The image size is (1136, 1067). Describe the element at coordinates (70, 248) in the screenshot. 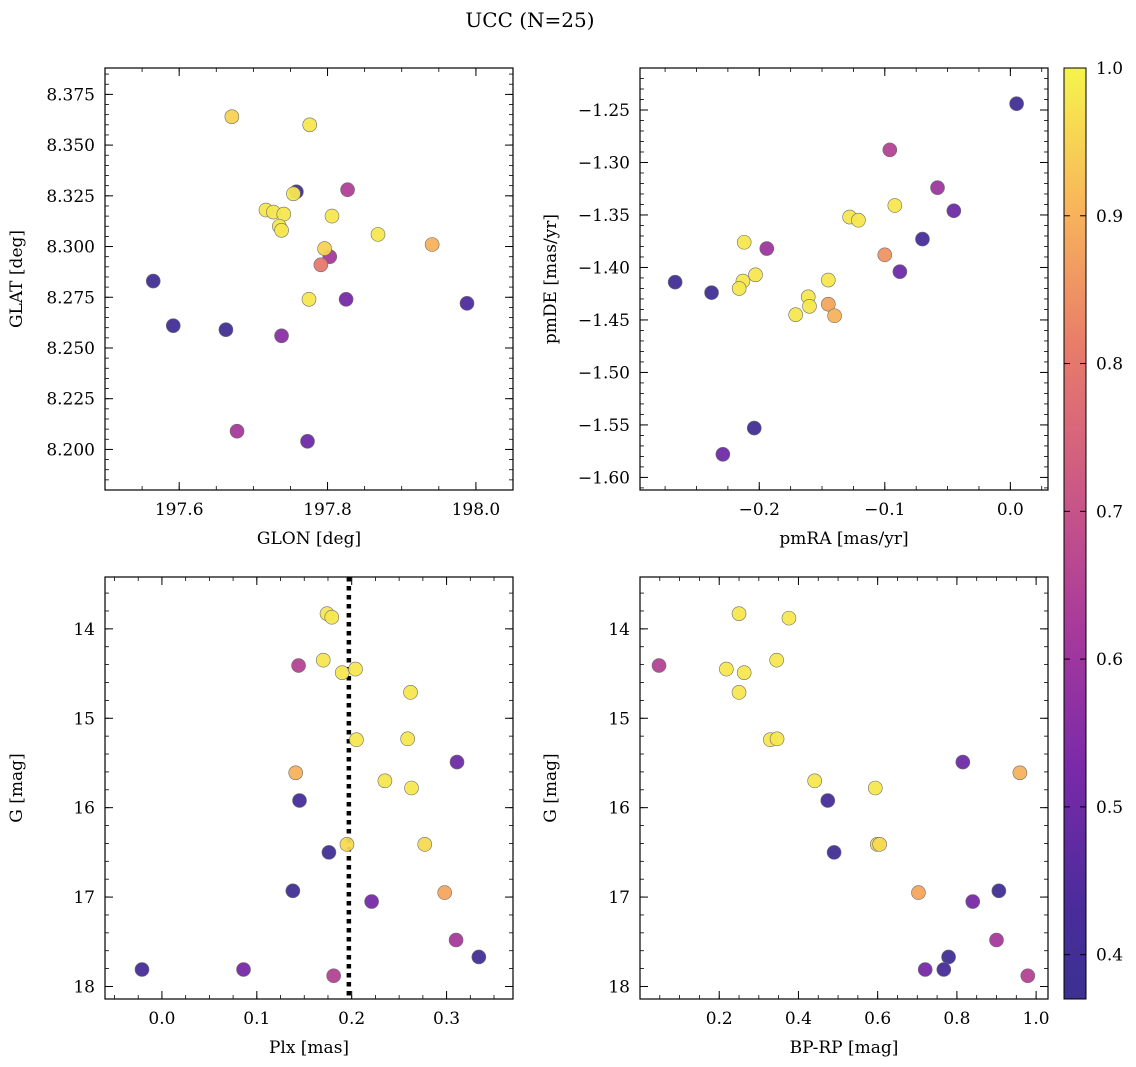

I see `y-tick-label: 8.300` at that location.